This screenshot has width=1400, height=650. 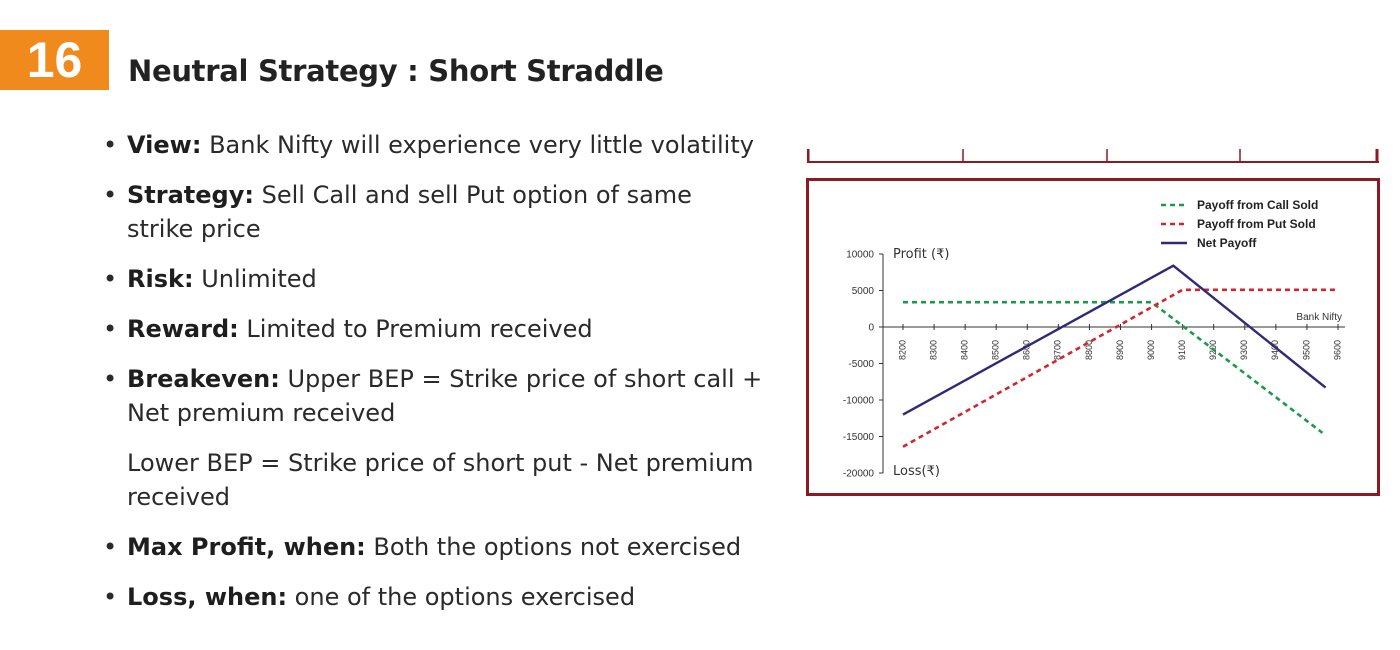 What do you see at coordinates (916, 471) in the screenshot?
I see `y-axis-title-loss: Loss(₹)` at bounding box center [916, 471].